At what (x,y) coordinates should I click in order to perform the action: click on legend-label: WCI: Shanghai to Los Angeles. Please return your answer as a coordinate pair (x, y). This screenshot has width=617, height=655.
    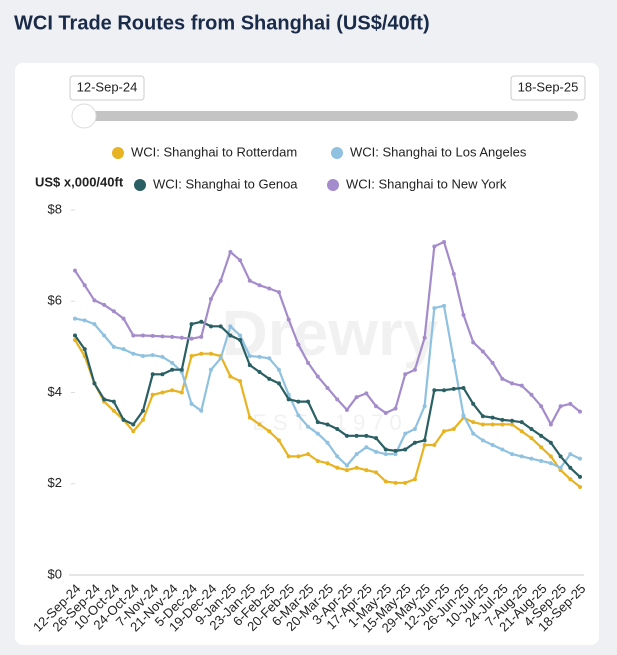
    Looking at the image, I should click on (438, 151).